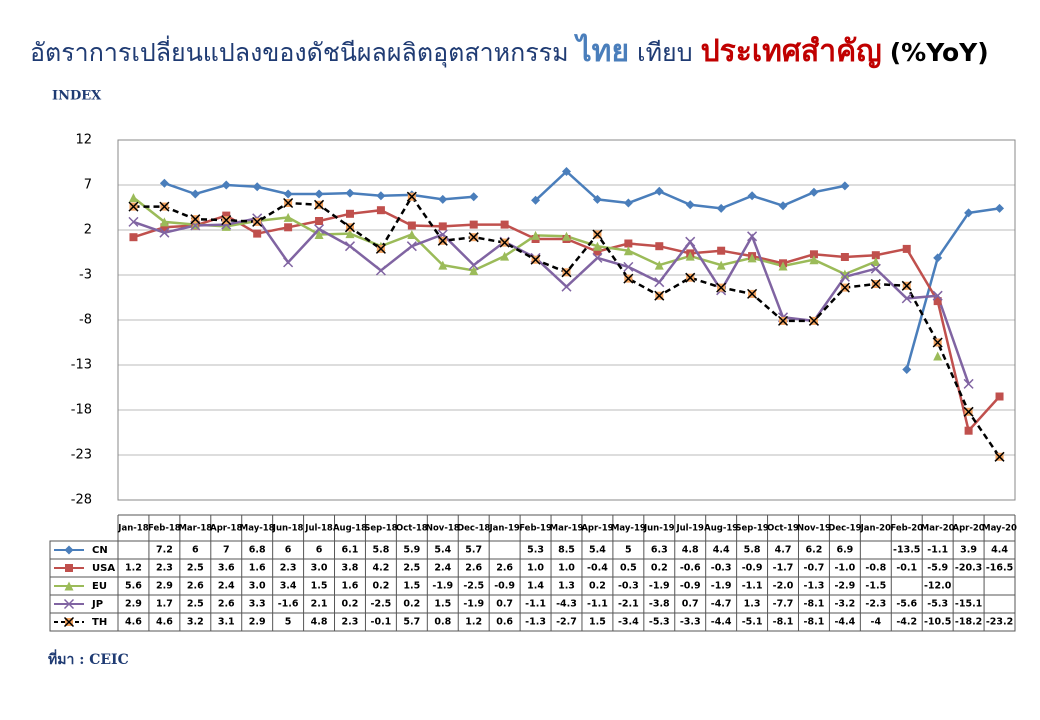  I want to click on legend-label: TH, so click(99, 622).